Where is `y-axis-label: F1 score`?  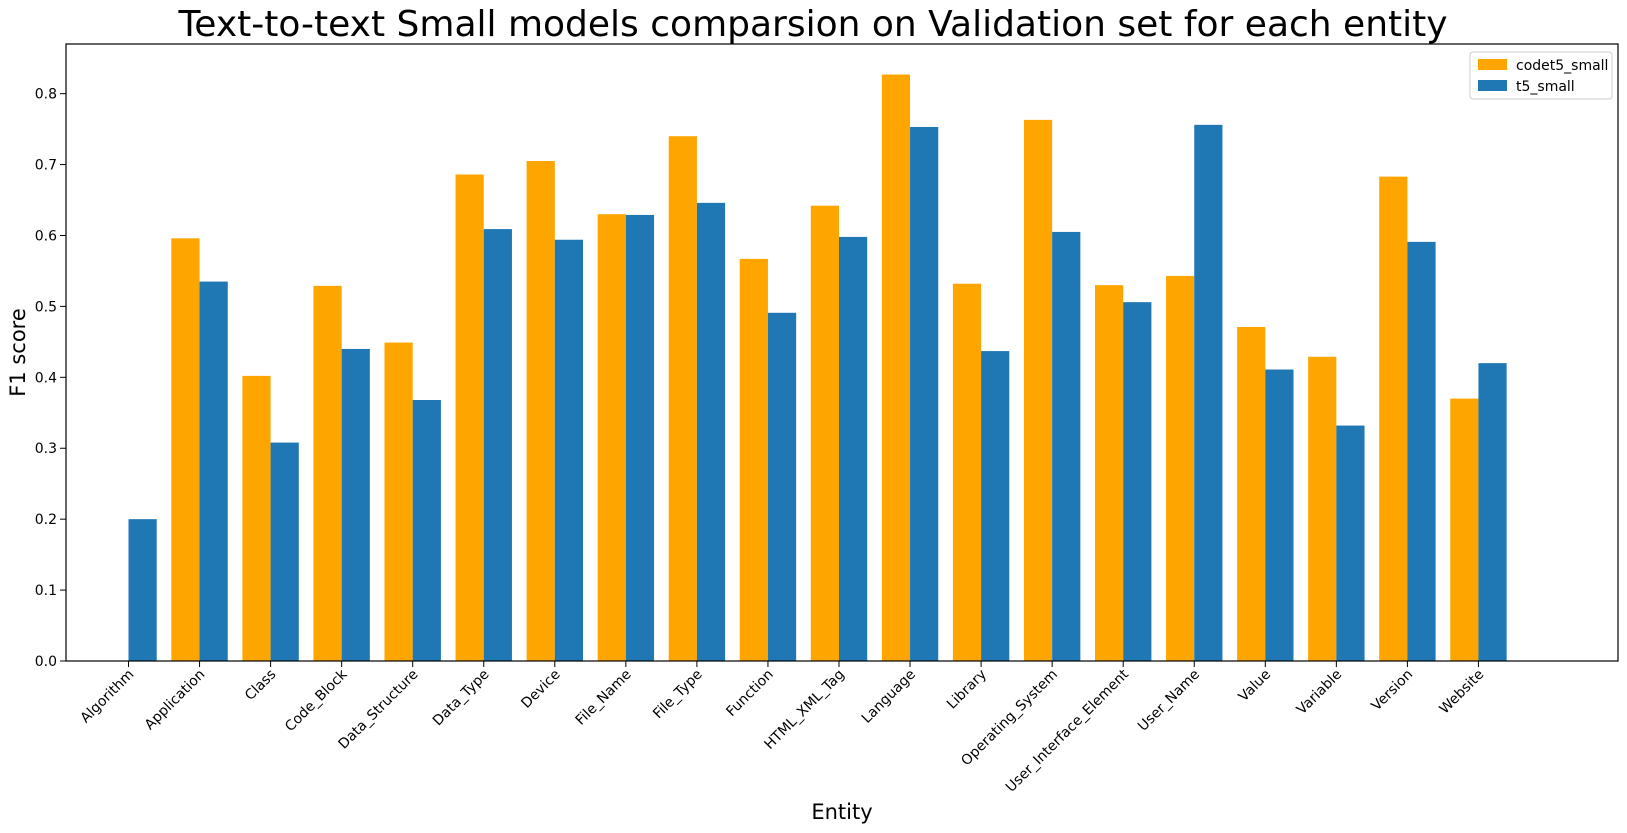
y-axis-label: F1 score is located at coordinates (18, 352).